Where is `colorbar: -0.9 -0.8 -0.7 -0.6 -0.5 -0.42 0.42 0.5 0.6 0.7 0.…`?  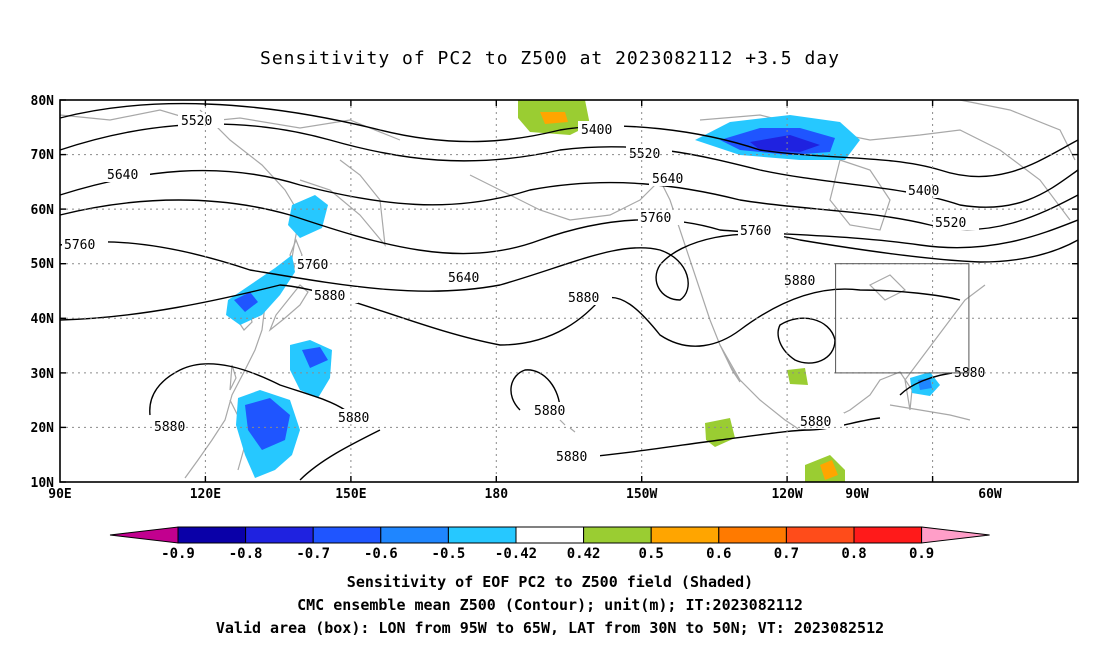
colorbar: -0.9 -0.8 -0.7 -0.6 -0.5 -0.42 0.42 0.5 0.6 0.7 0.… is located at coordinates (549, 544).